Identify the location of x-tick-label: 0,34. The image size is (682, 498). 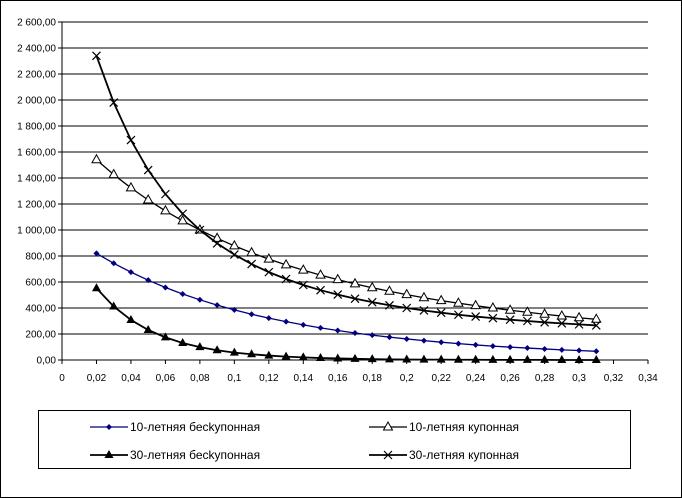
(648, 378).